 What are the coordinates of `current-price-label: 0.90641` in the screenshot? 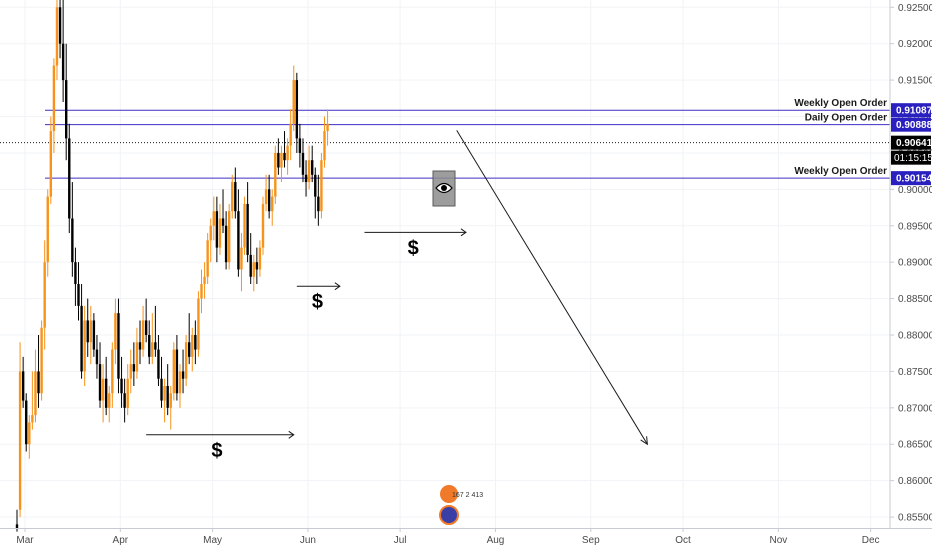 It's located at (914, 143).